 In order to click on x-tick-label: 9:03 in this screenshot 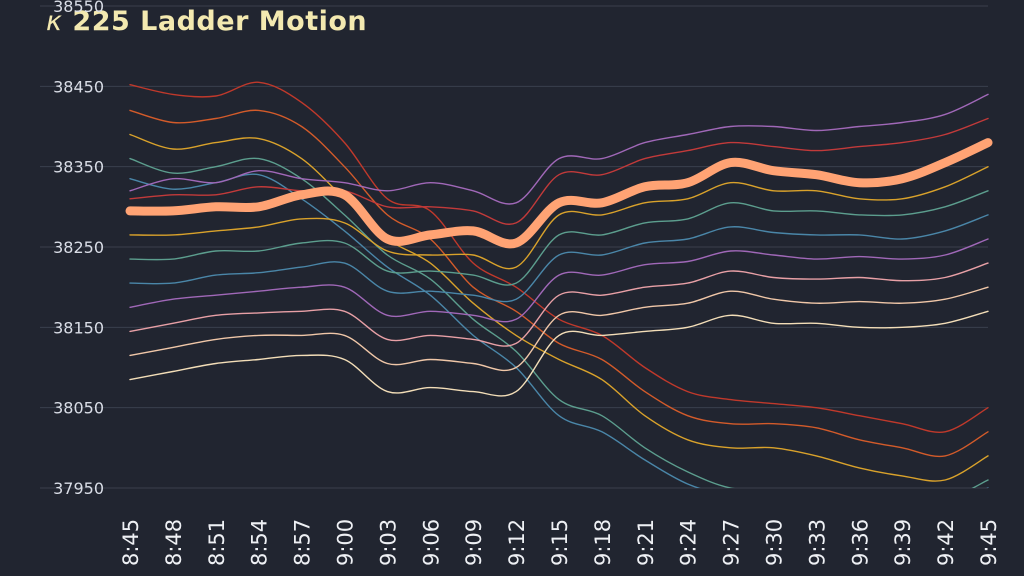, I will do `click(388, 542)`.